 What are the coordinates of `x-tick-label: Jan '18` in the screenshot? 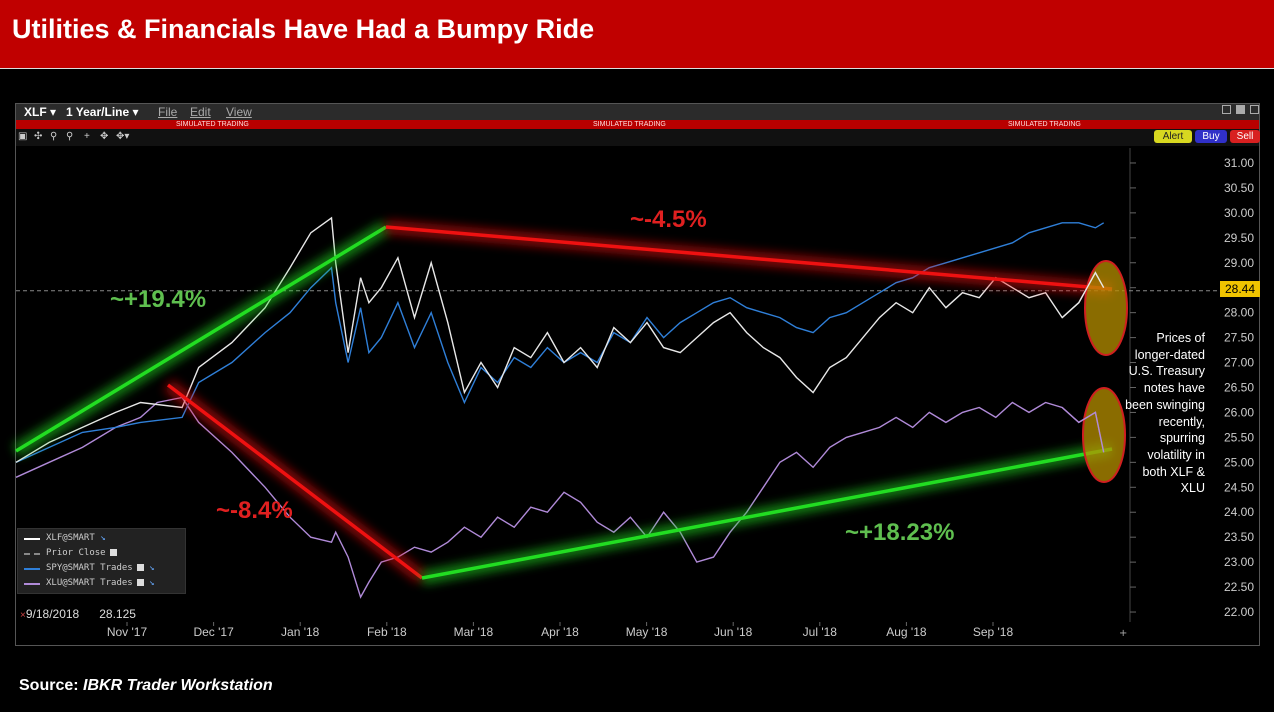 It's located at (300, 632).